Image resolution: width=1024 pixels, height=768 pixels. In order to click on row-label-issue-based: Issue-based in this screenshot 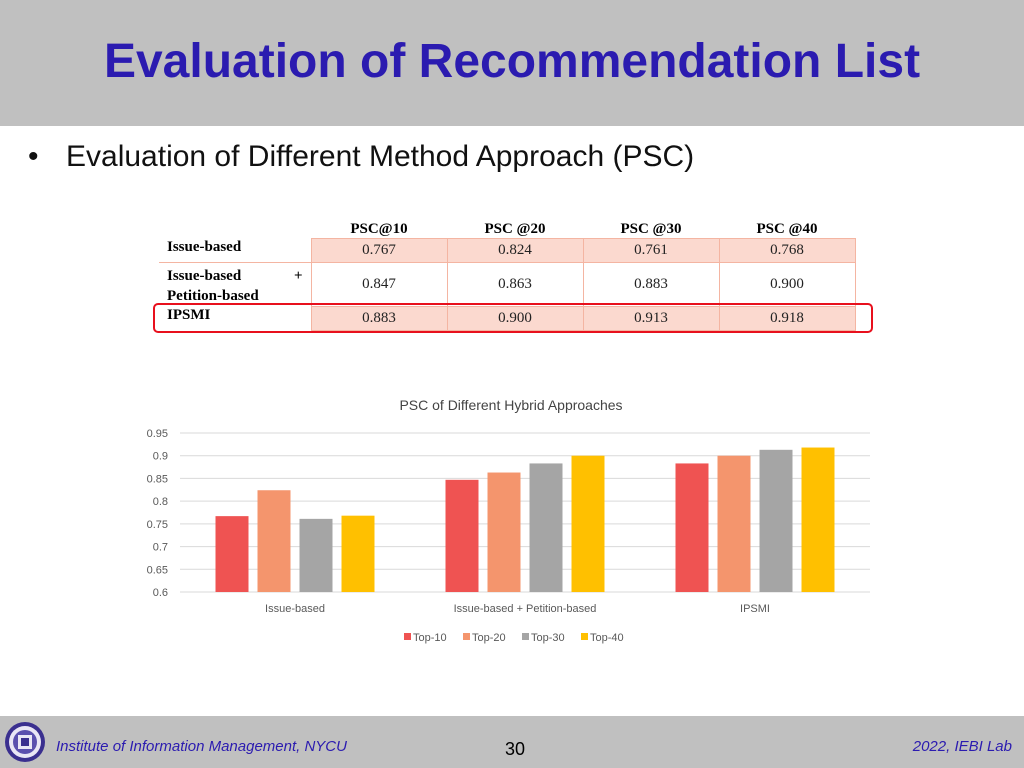, I will do `click(235, 250)`.